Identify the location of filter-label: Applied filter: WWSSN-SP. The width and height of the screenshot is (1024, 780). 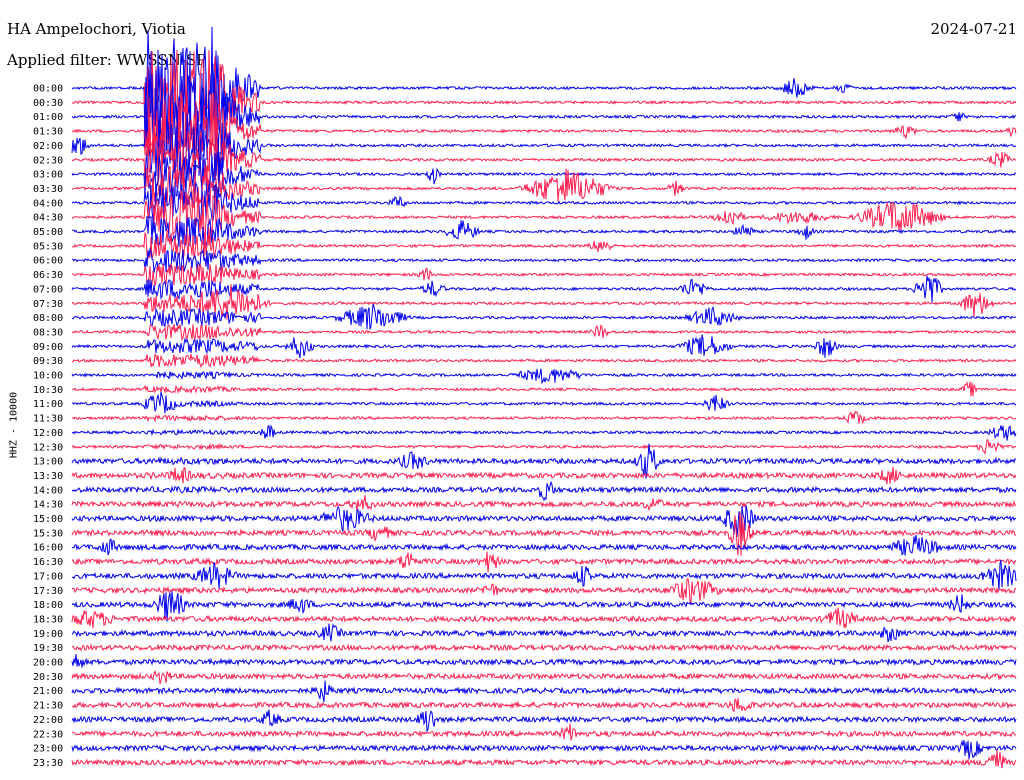
(107, 60).